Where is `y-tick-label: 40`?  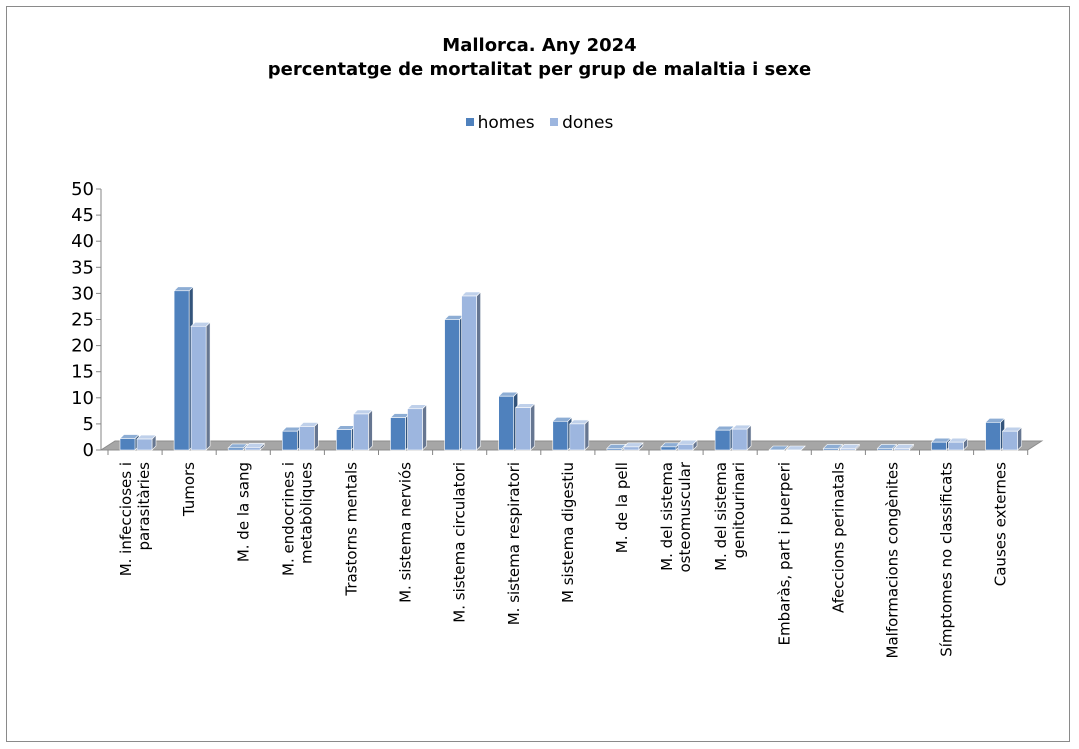
y-tick-label: 40 is located at coordinates (82, 241).